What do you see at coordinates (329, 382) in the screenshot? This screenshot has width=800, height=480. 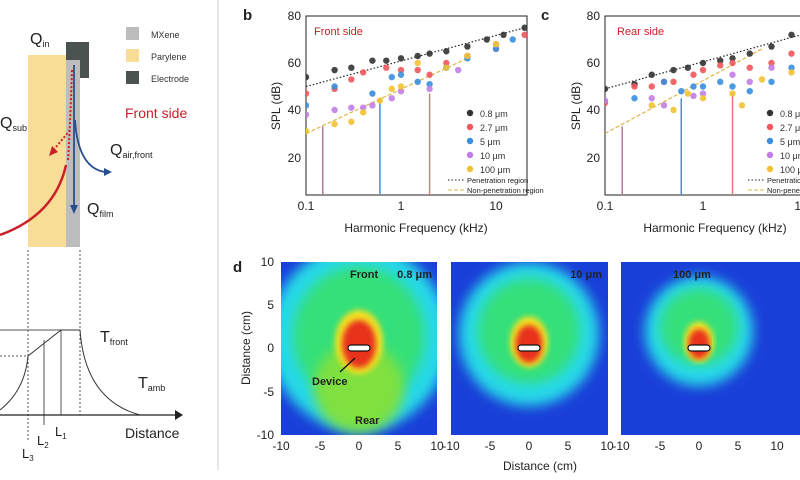 I see `device-label: Device` at bounding box center [329, 382].